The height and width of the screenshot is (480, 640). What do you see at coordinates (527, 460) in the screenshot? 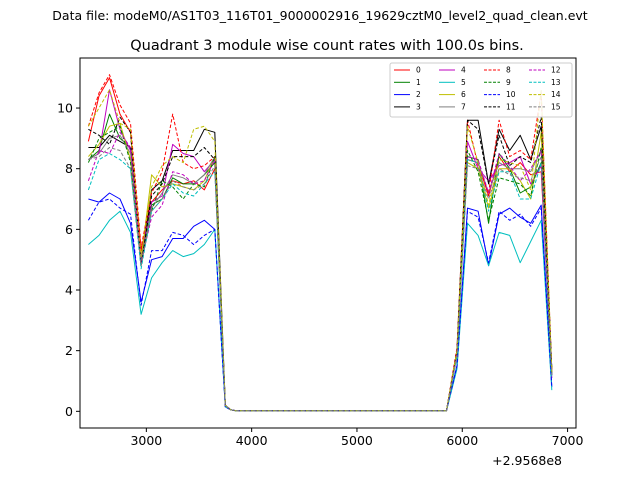
I see `x-axis-offset-text: +2.9568e8` at bounding box center [527, 460].